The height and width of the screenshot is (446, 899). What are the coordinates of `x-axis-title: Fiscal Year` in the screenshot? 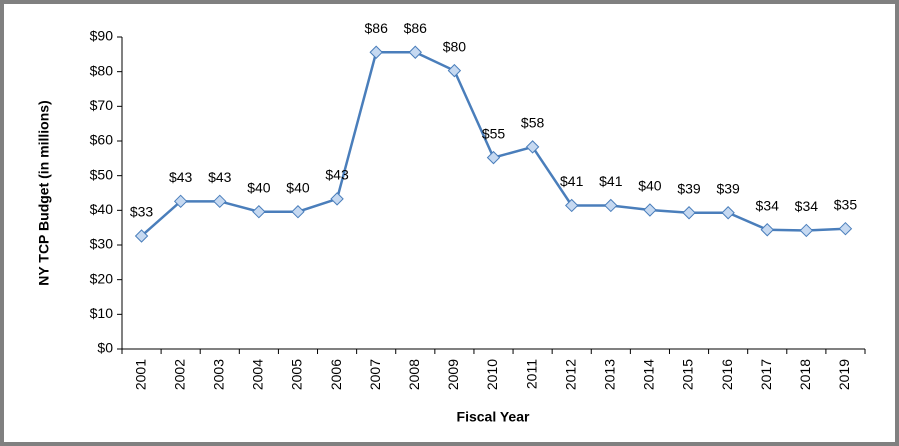 It's located at (493, 417).